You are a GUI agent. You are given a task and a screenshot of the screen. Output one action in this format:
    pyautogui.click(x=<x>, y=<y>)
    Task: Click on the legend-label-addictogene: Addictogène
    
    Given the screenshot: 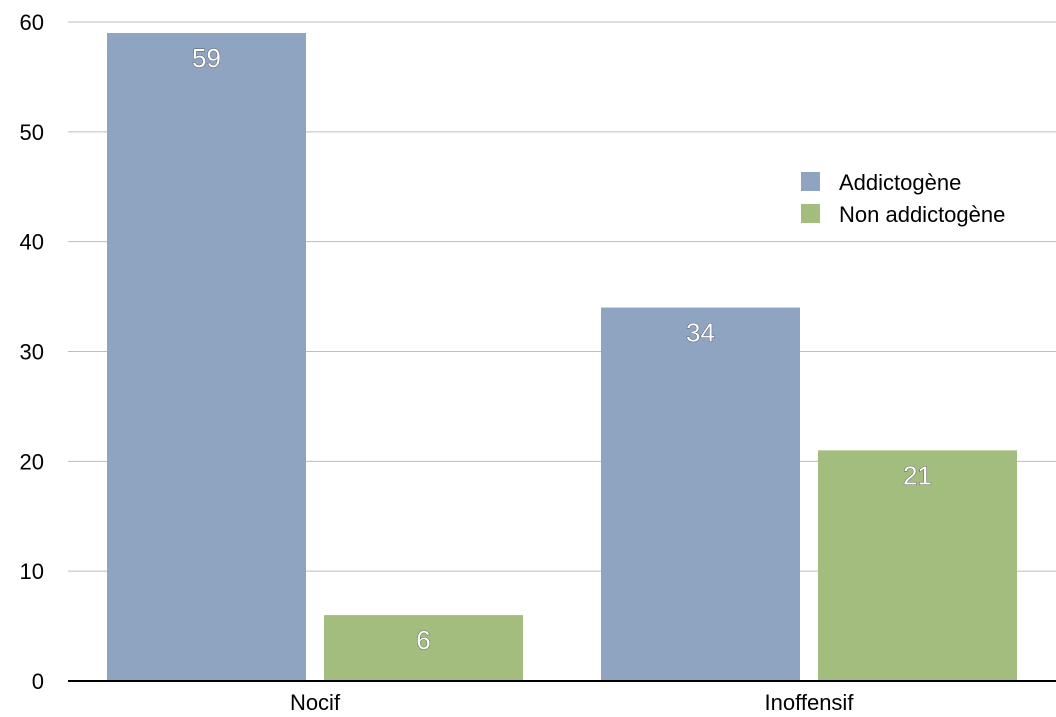 What is the action you would take?
    pyautogui.click(x=900, y=182)
    